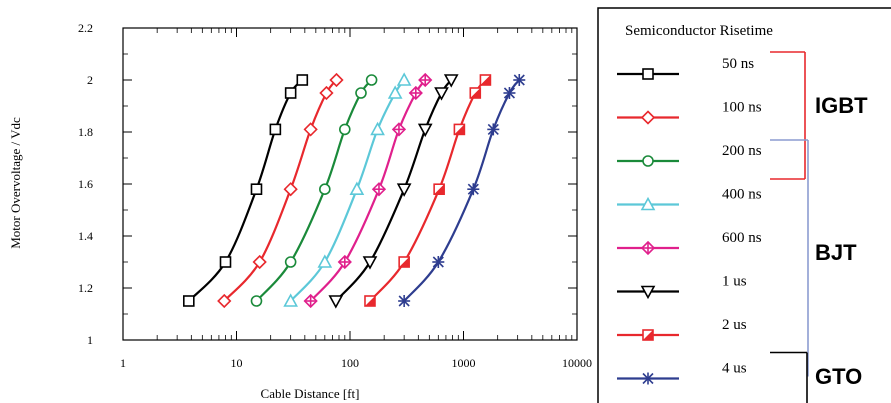  Describe the element at coordinates (314, 190) in the screenshot. I see `series-200-ns` at that location.